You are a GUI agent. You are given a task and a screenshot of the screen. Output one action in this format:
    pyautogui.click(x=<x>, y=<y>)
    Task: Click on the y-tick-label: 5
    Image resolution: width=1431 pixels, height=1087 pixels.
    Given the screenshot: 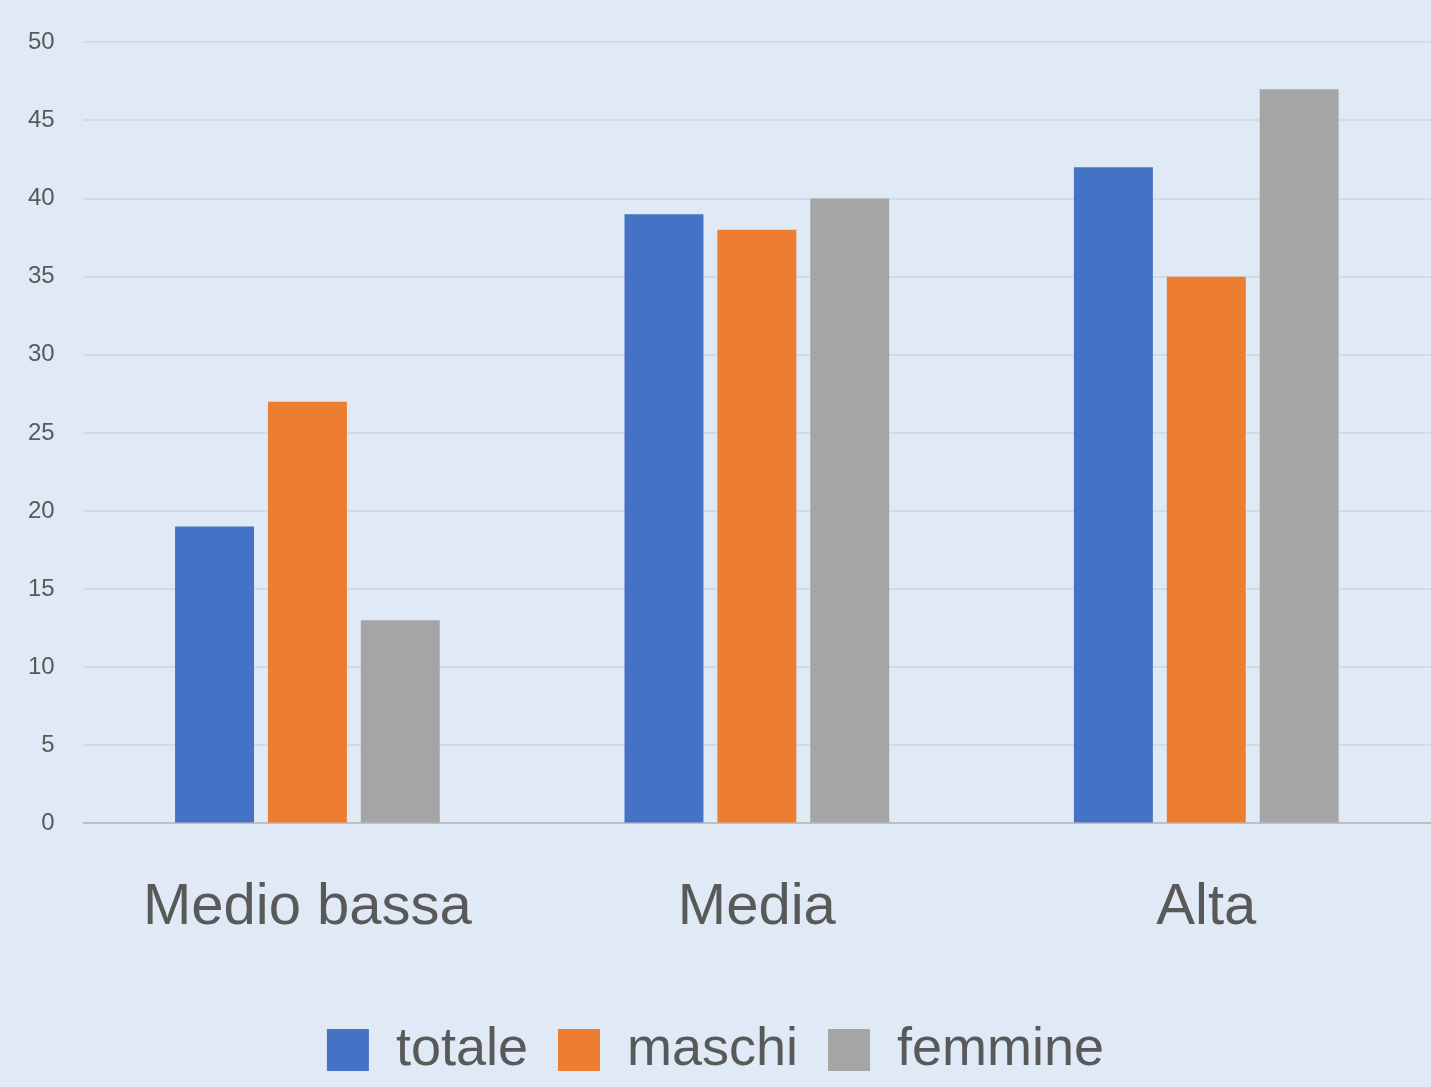 What is the action you would take?
    pyautogui.click(x=48, y=743)
    